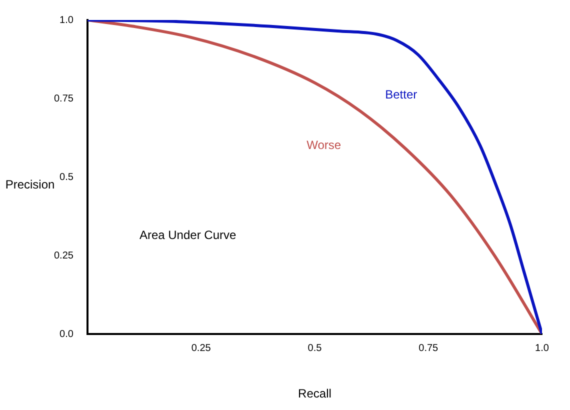  Describe the element at coordinates (315, 393) in the screenshot. I see `x-axis-title: Recall` at that location.